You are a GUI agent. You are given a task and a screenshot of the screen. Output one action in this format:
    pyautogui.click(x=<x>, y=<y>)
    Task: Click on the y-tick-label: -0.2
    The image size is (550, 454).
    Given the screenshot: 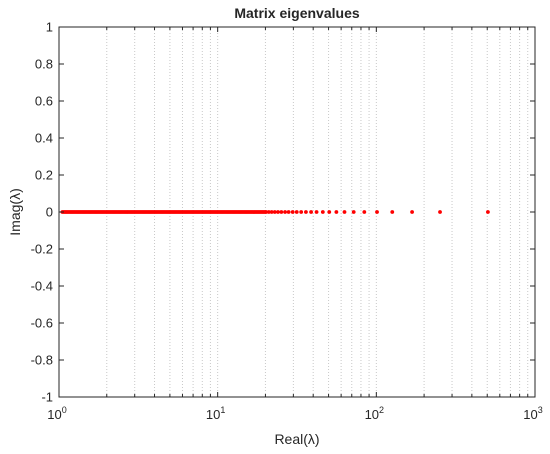 What is the action you would take?
    pyautogui.click(x=42, y=249)
    